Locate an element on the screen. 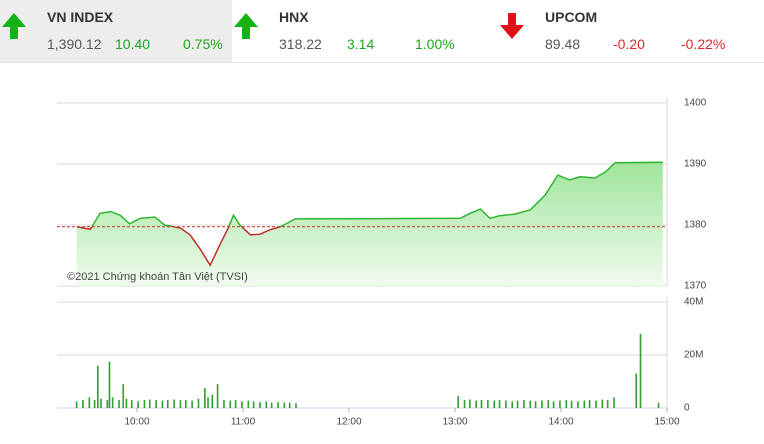  index-change: 10.40 is located at coordinates (133, 44).